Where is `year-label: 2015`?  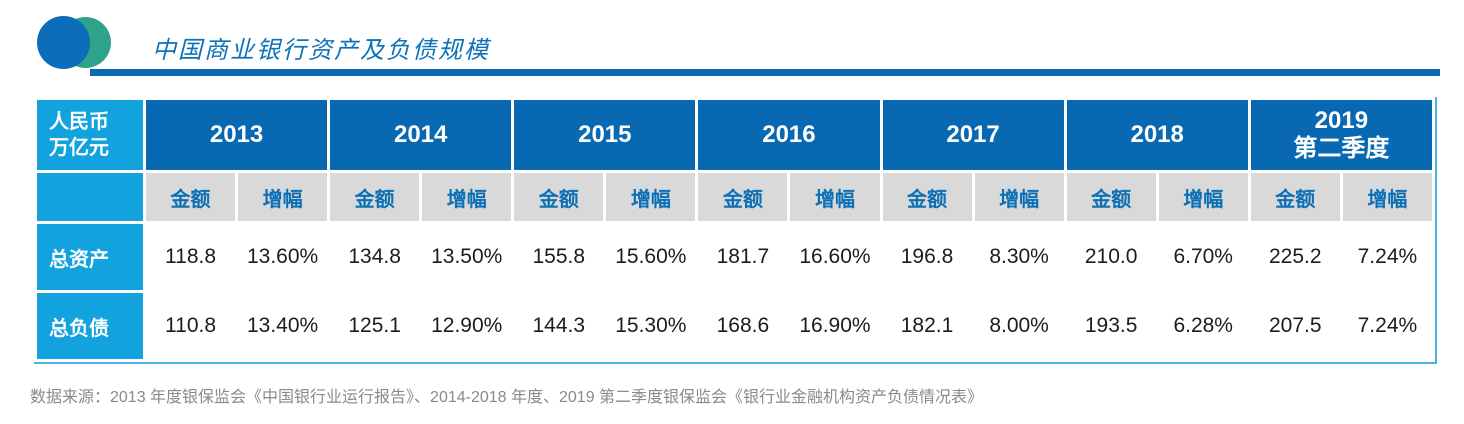 year-label: 2015 is located at coordinates (605, 135).